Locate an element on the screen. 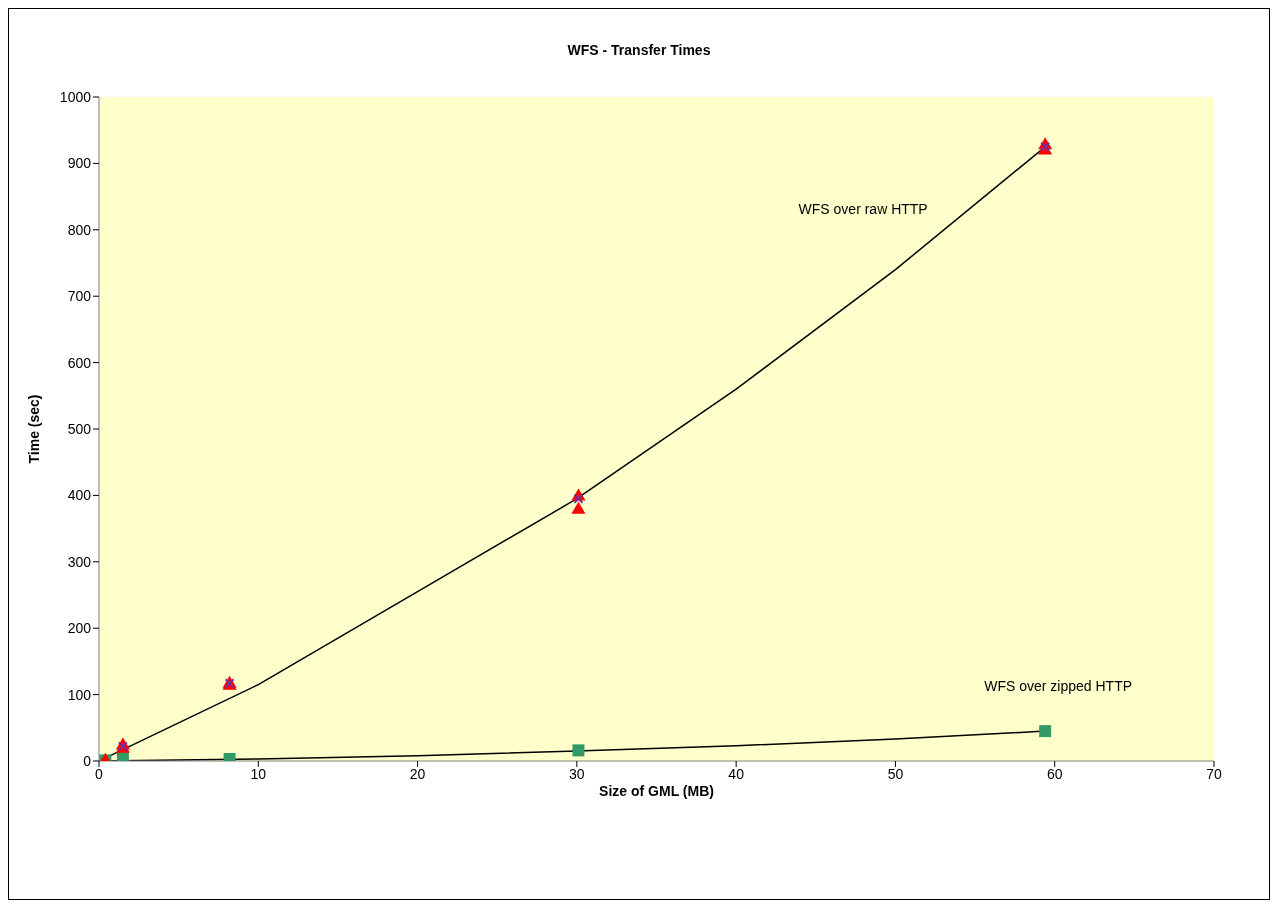 Image resolution: width=1276 pixels, height=908 pixels. series-label: WFS over raw HTTP is located at coordinates (863, 208).